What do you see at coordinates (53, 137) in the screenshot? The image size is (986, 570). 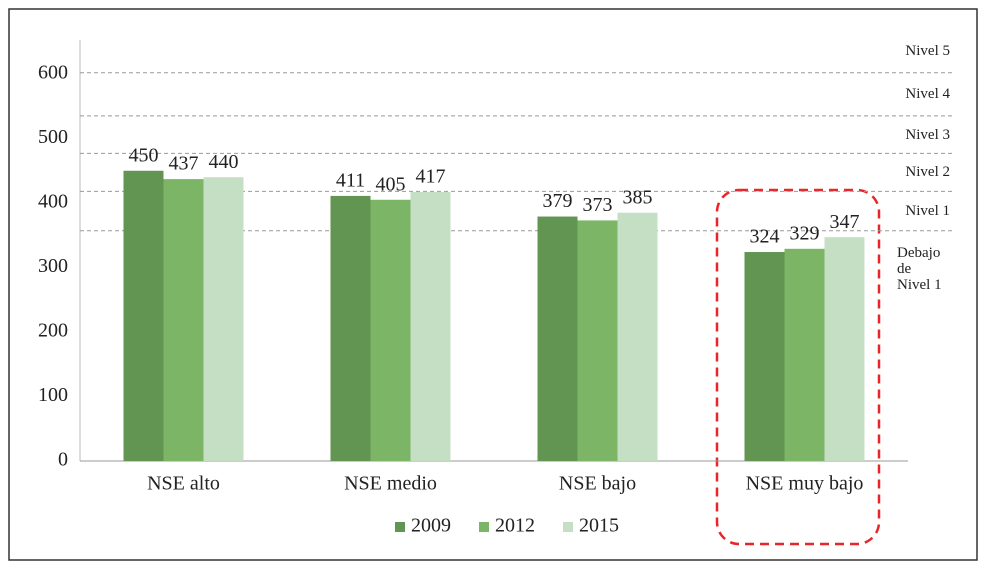 I see `y-tick-label: 500` at bounding box center [53, 137].